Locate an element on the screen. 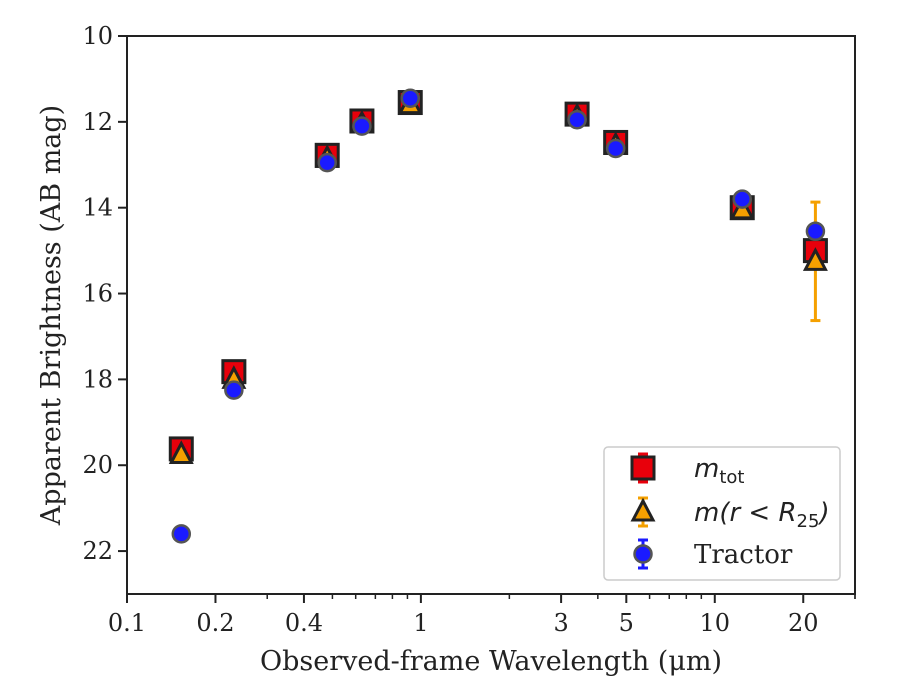 This screenshot has width=900, height=700. x-tick-label: 20 is located at coordinates (803, 623).